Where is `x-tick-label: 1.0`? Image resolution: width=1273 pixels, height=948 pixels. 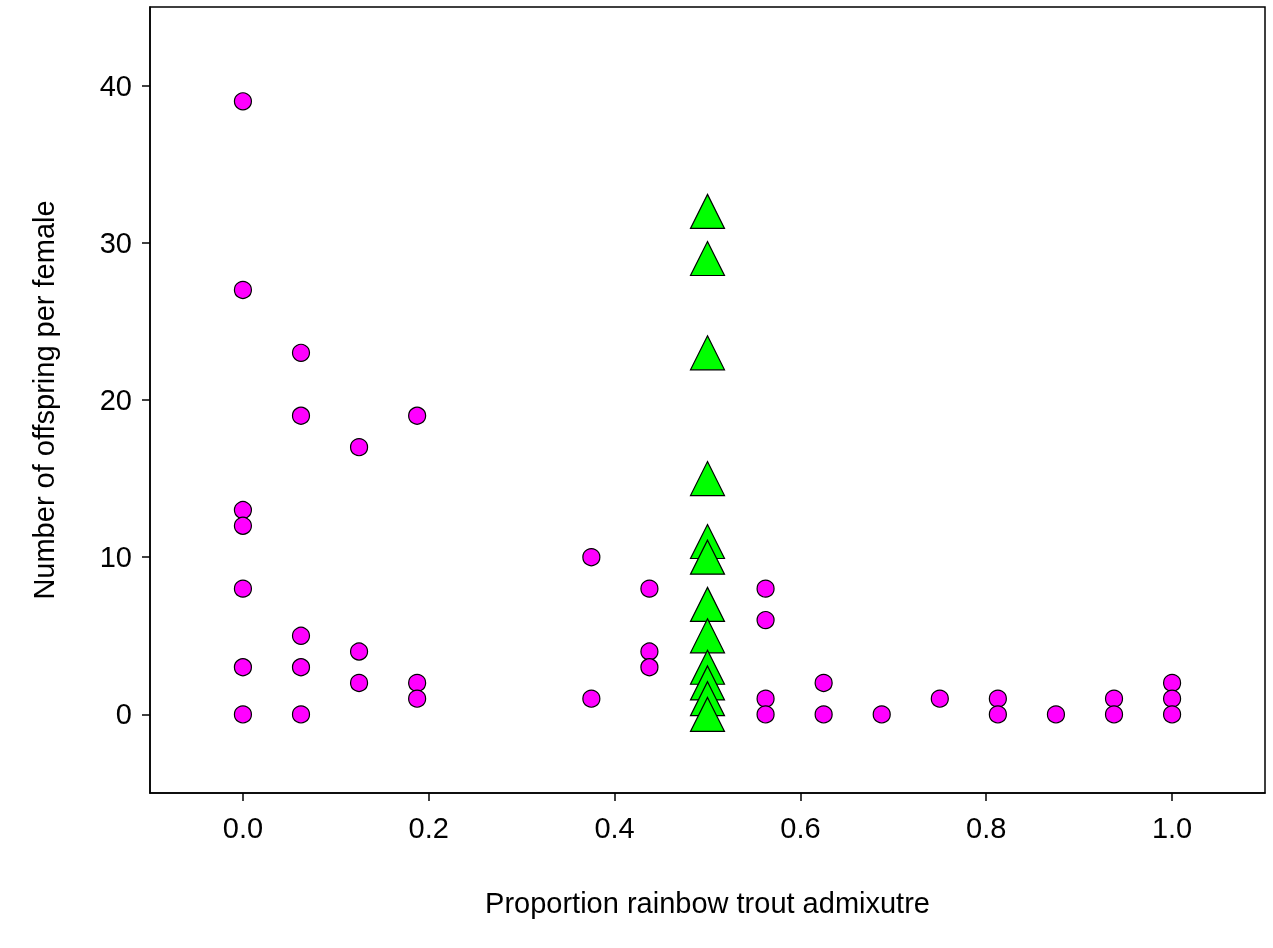 x-tick-label: 1.0 is located at coordinates (1172, 827).